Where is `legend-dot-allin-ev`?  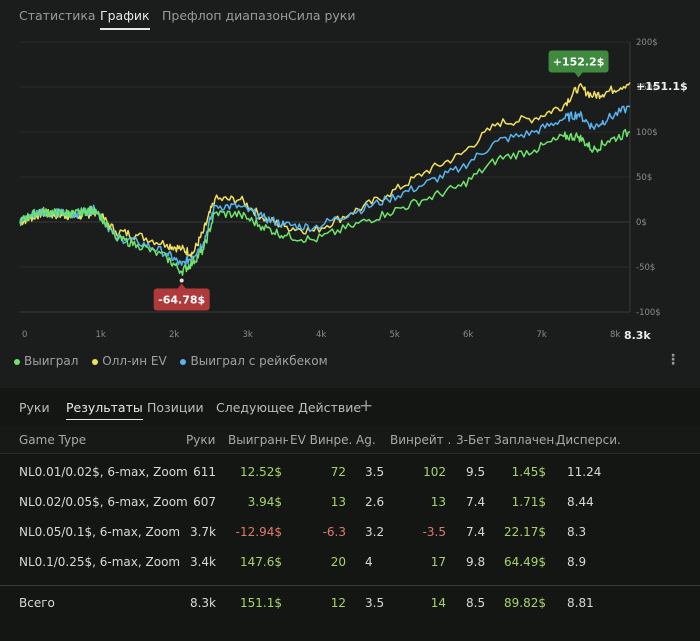
legend-dot-allin-ev is located at coordinates (95, 361).